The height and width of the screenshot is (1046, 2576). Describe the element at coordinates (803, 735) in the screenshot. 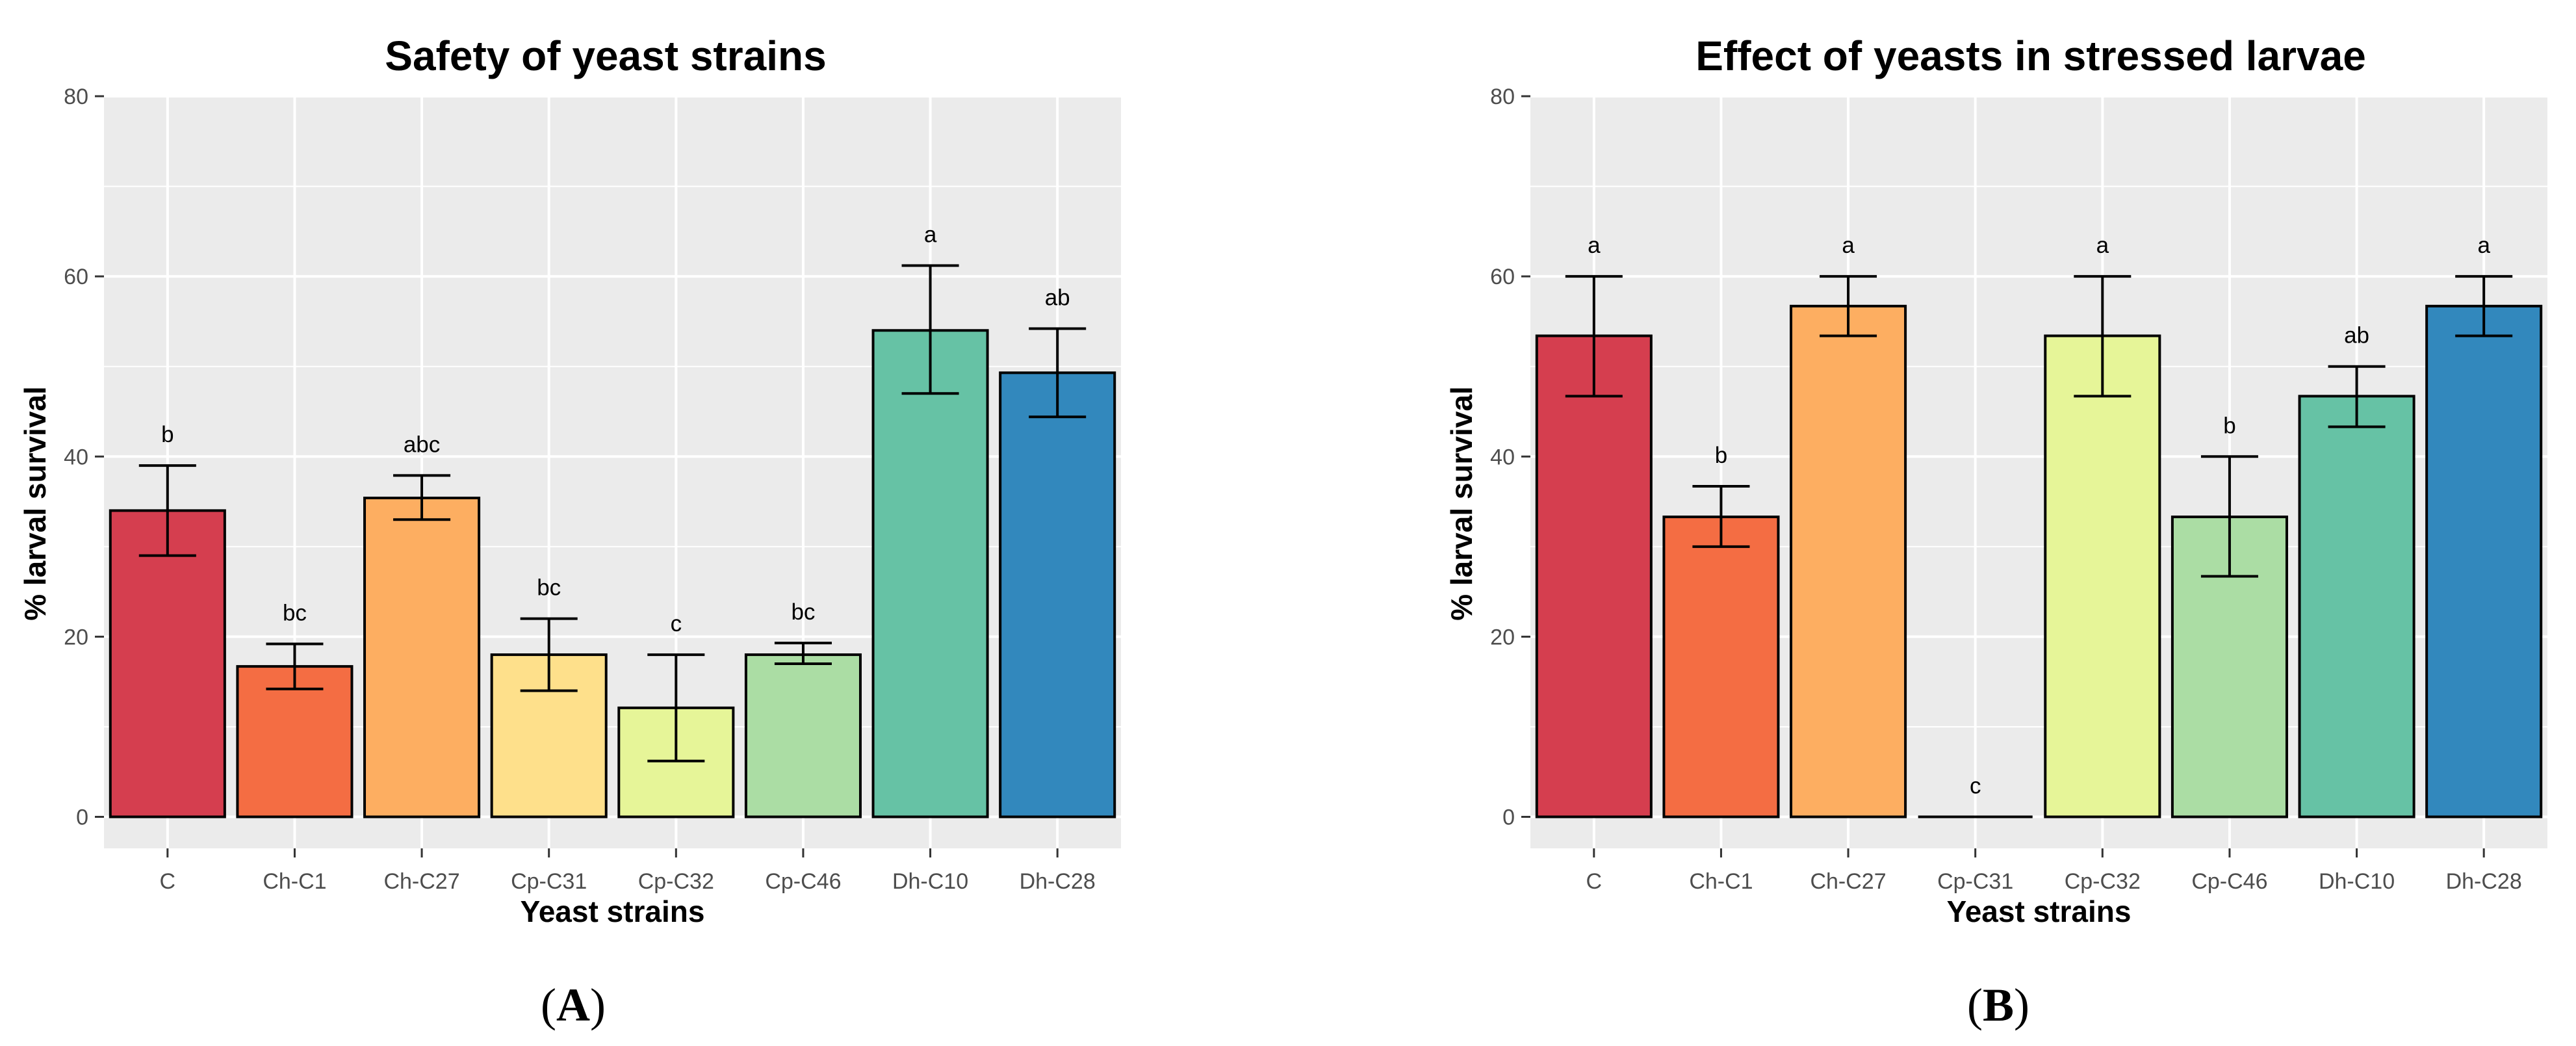

I see `bar-cp-c46` at that location.